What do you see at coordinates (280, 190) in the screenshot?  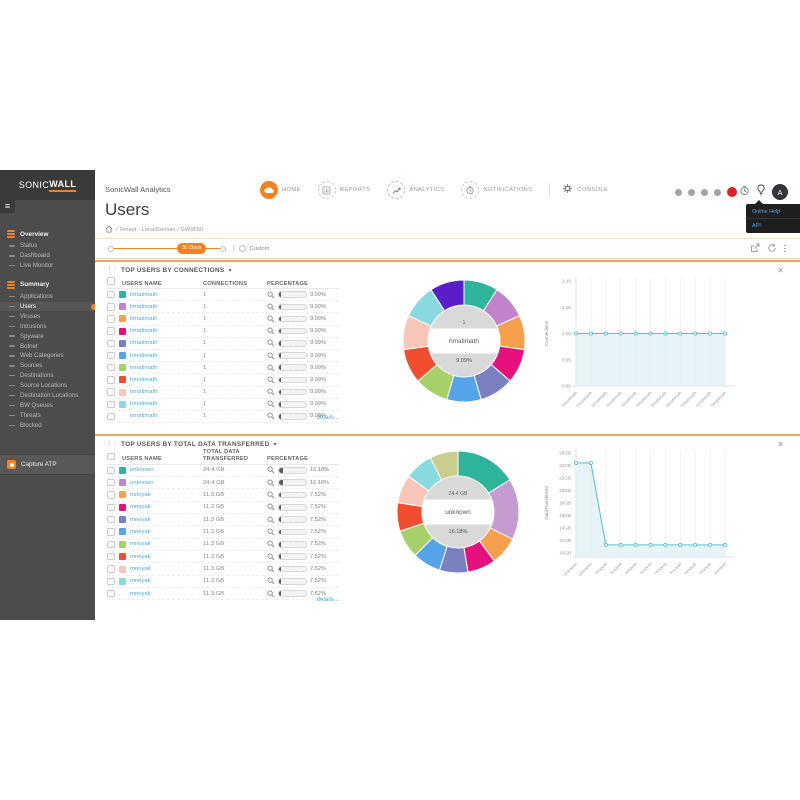 I see `nav-home: HOME` at bounding box center [280, 190].